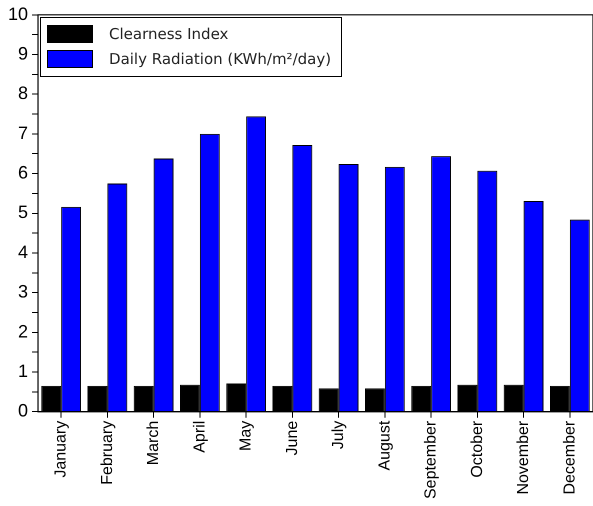 The image size is (593, 506). Describe the element at coordinates (18, 14) in the screenshot. I see `y-tick-label: 10` at that location.